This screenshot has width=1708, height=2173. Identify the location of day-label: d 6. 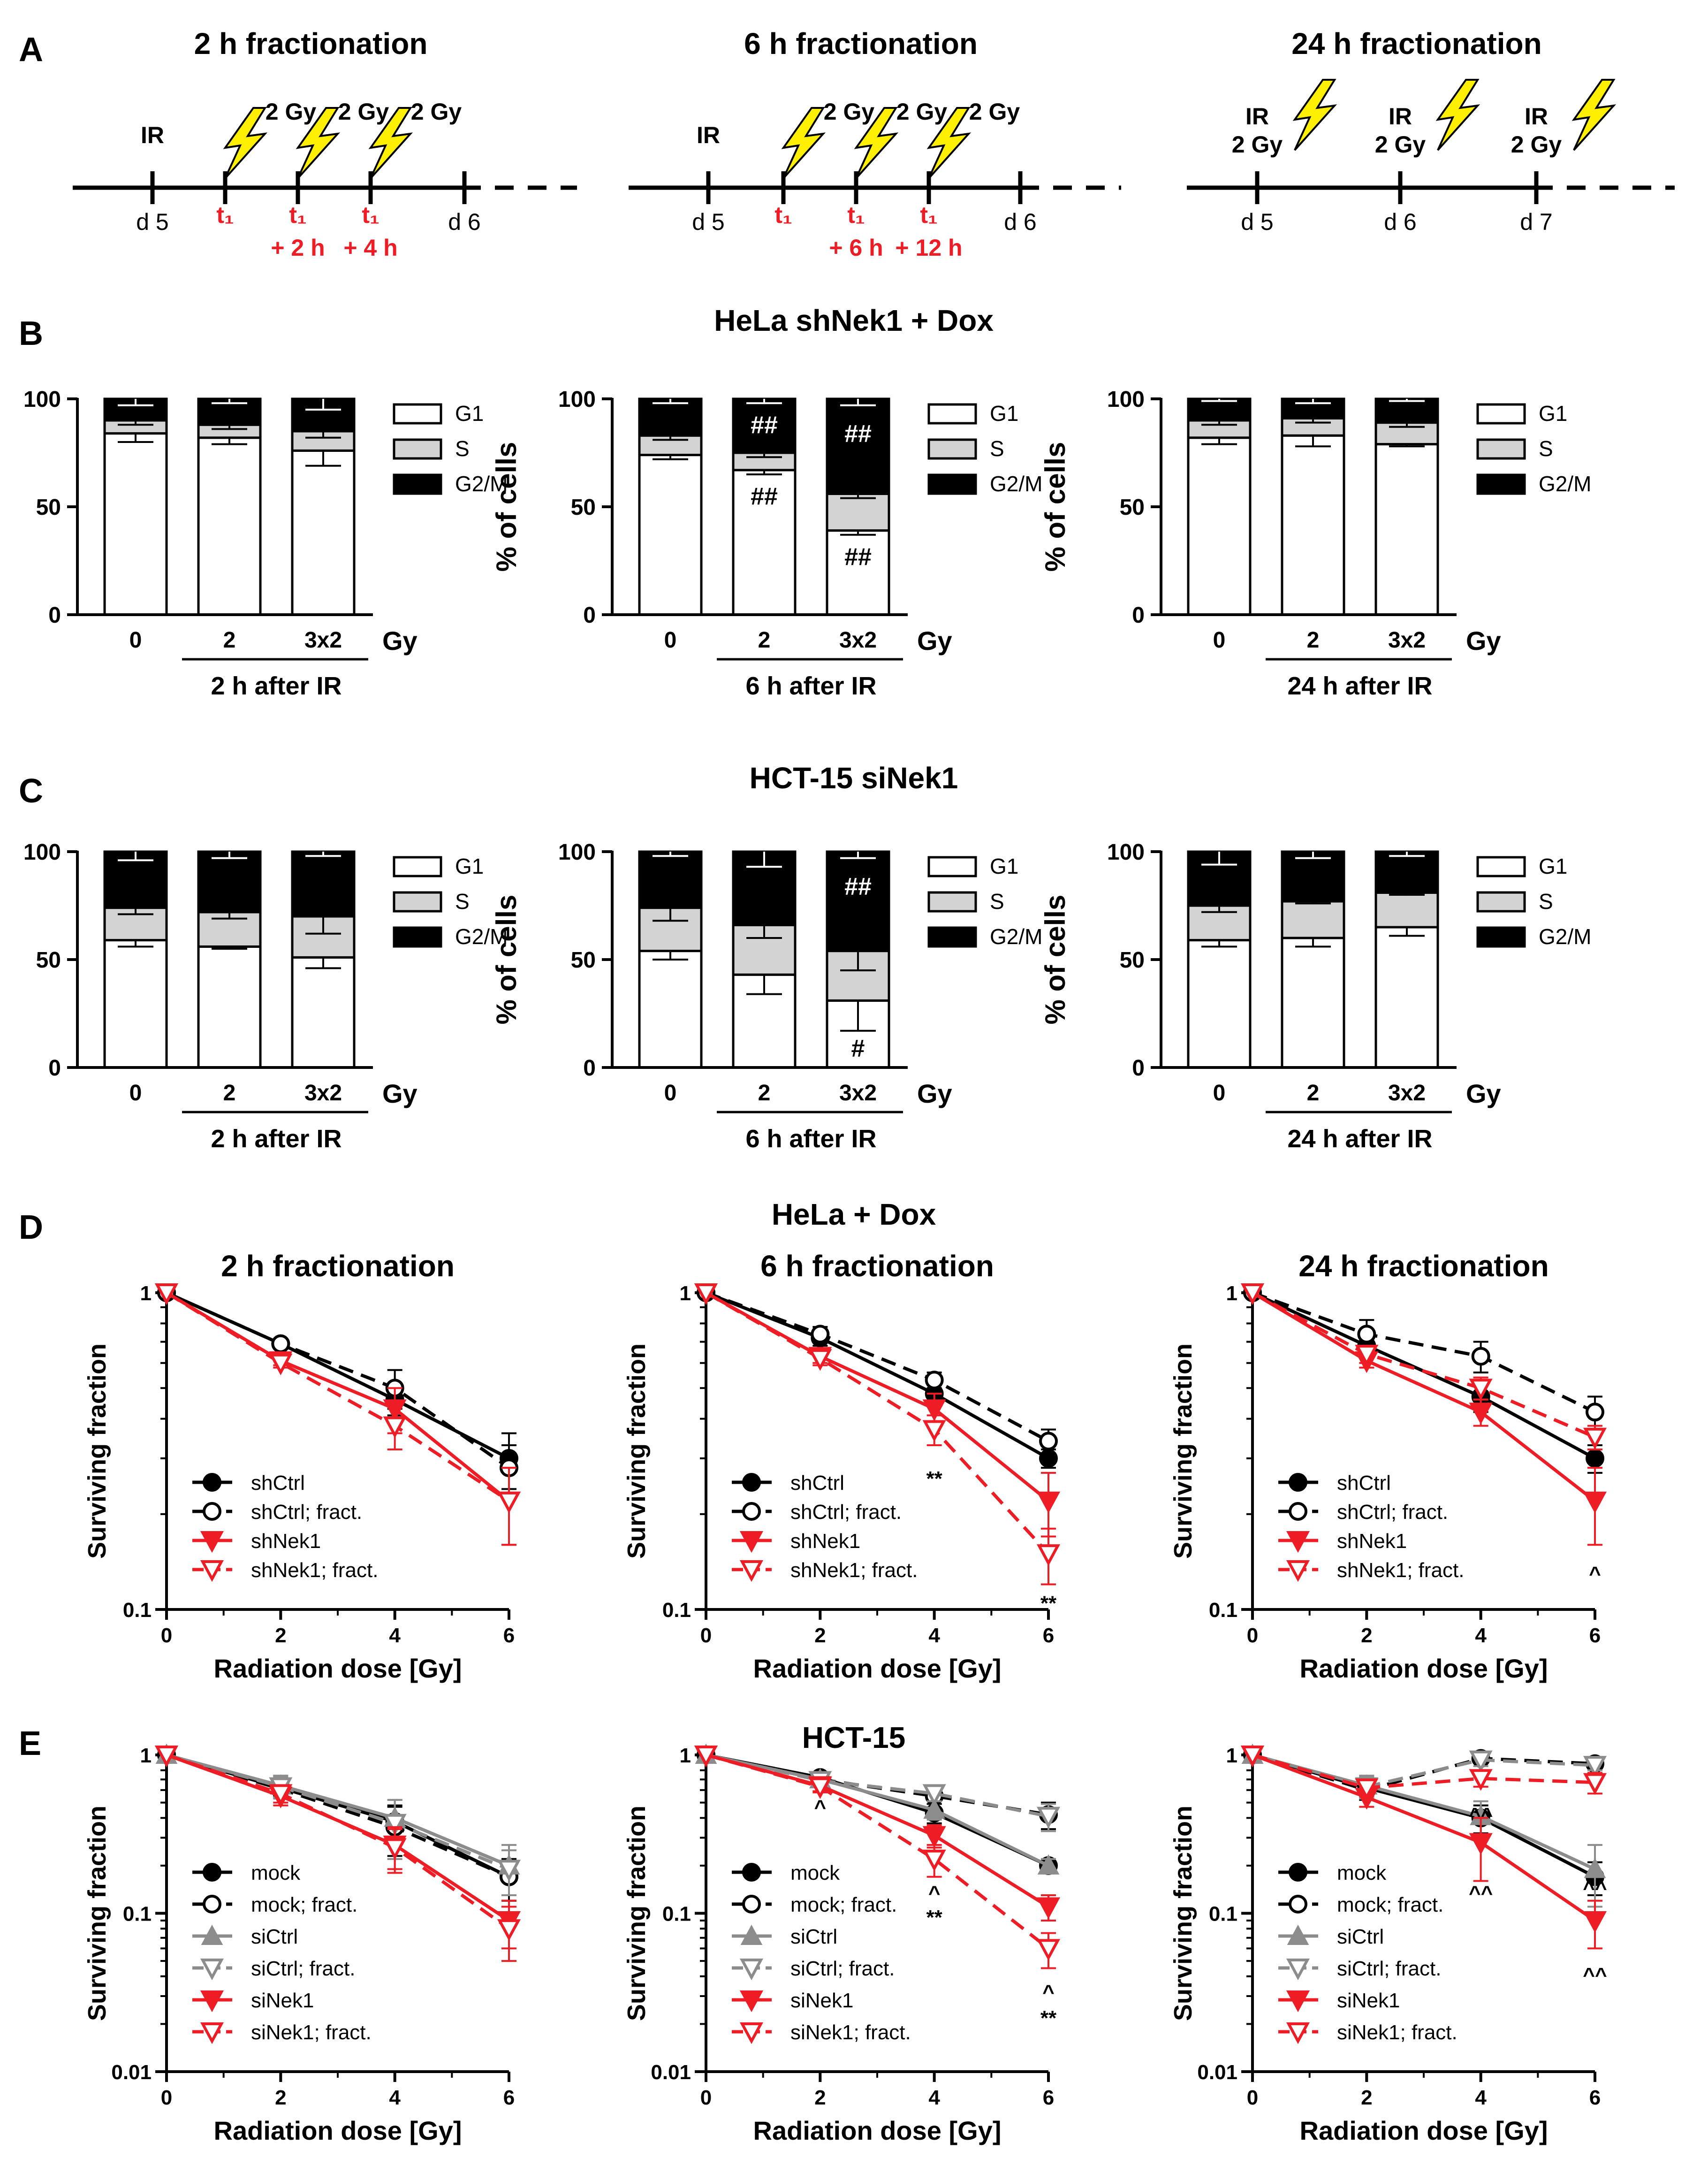
(1021, 222).